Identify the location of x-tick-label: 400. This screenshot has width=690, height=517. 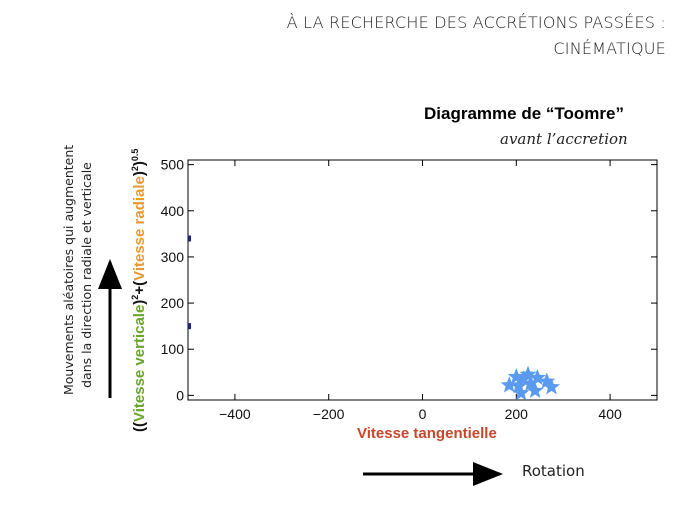
(610, 414).